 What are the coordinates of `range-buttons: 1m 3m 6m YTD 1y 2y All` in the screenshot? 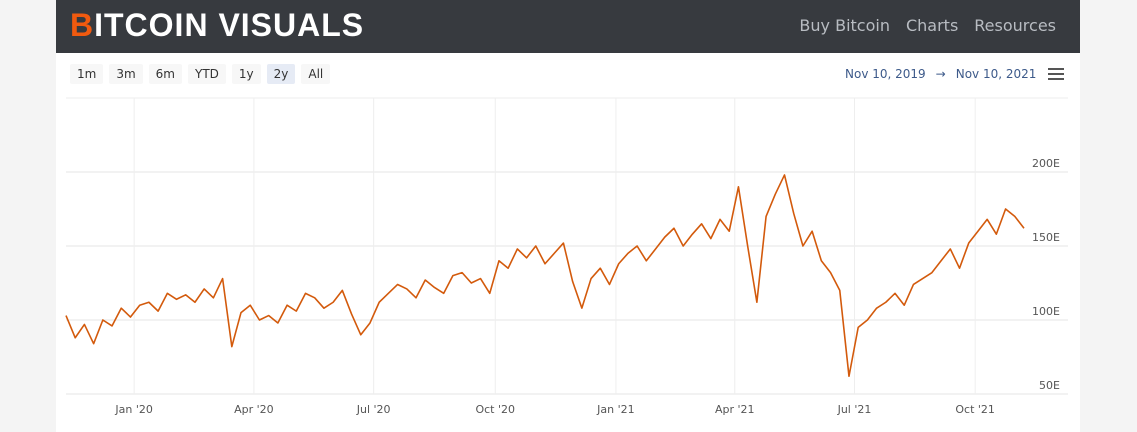 It's located at (200, 74).